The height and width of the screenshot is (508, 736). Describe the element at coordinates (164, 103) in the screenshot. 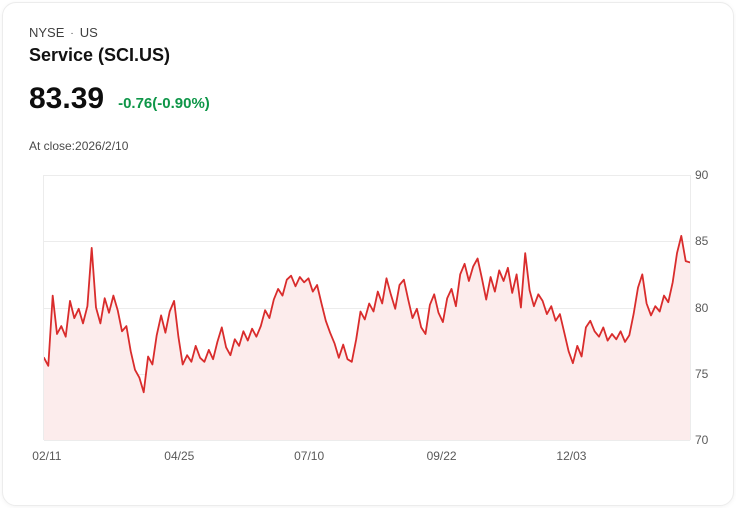

I see `price-change: -0.76(-0.90%)` at that location.